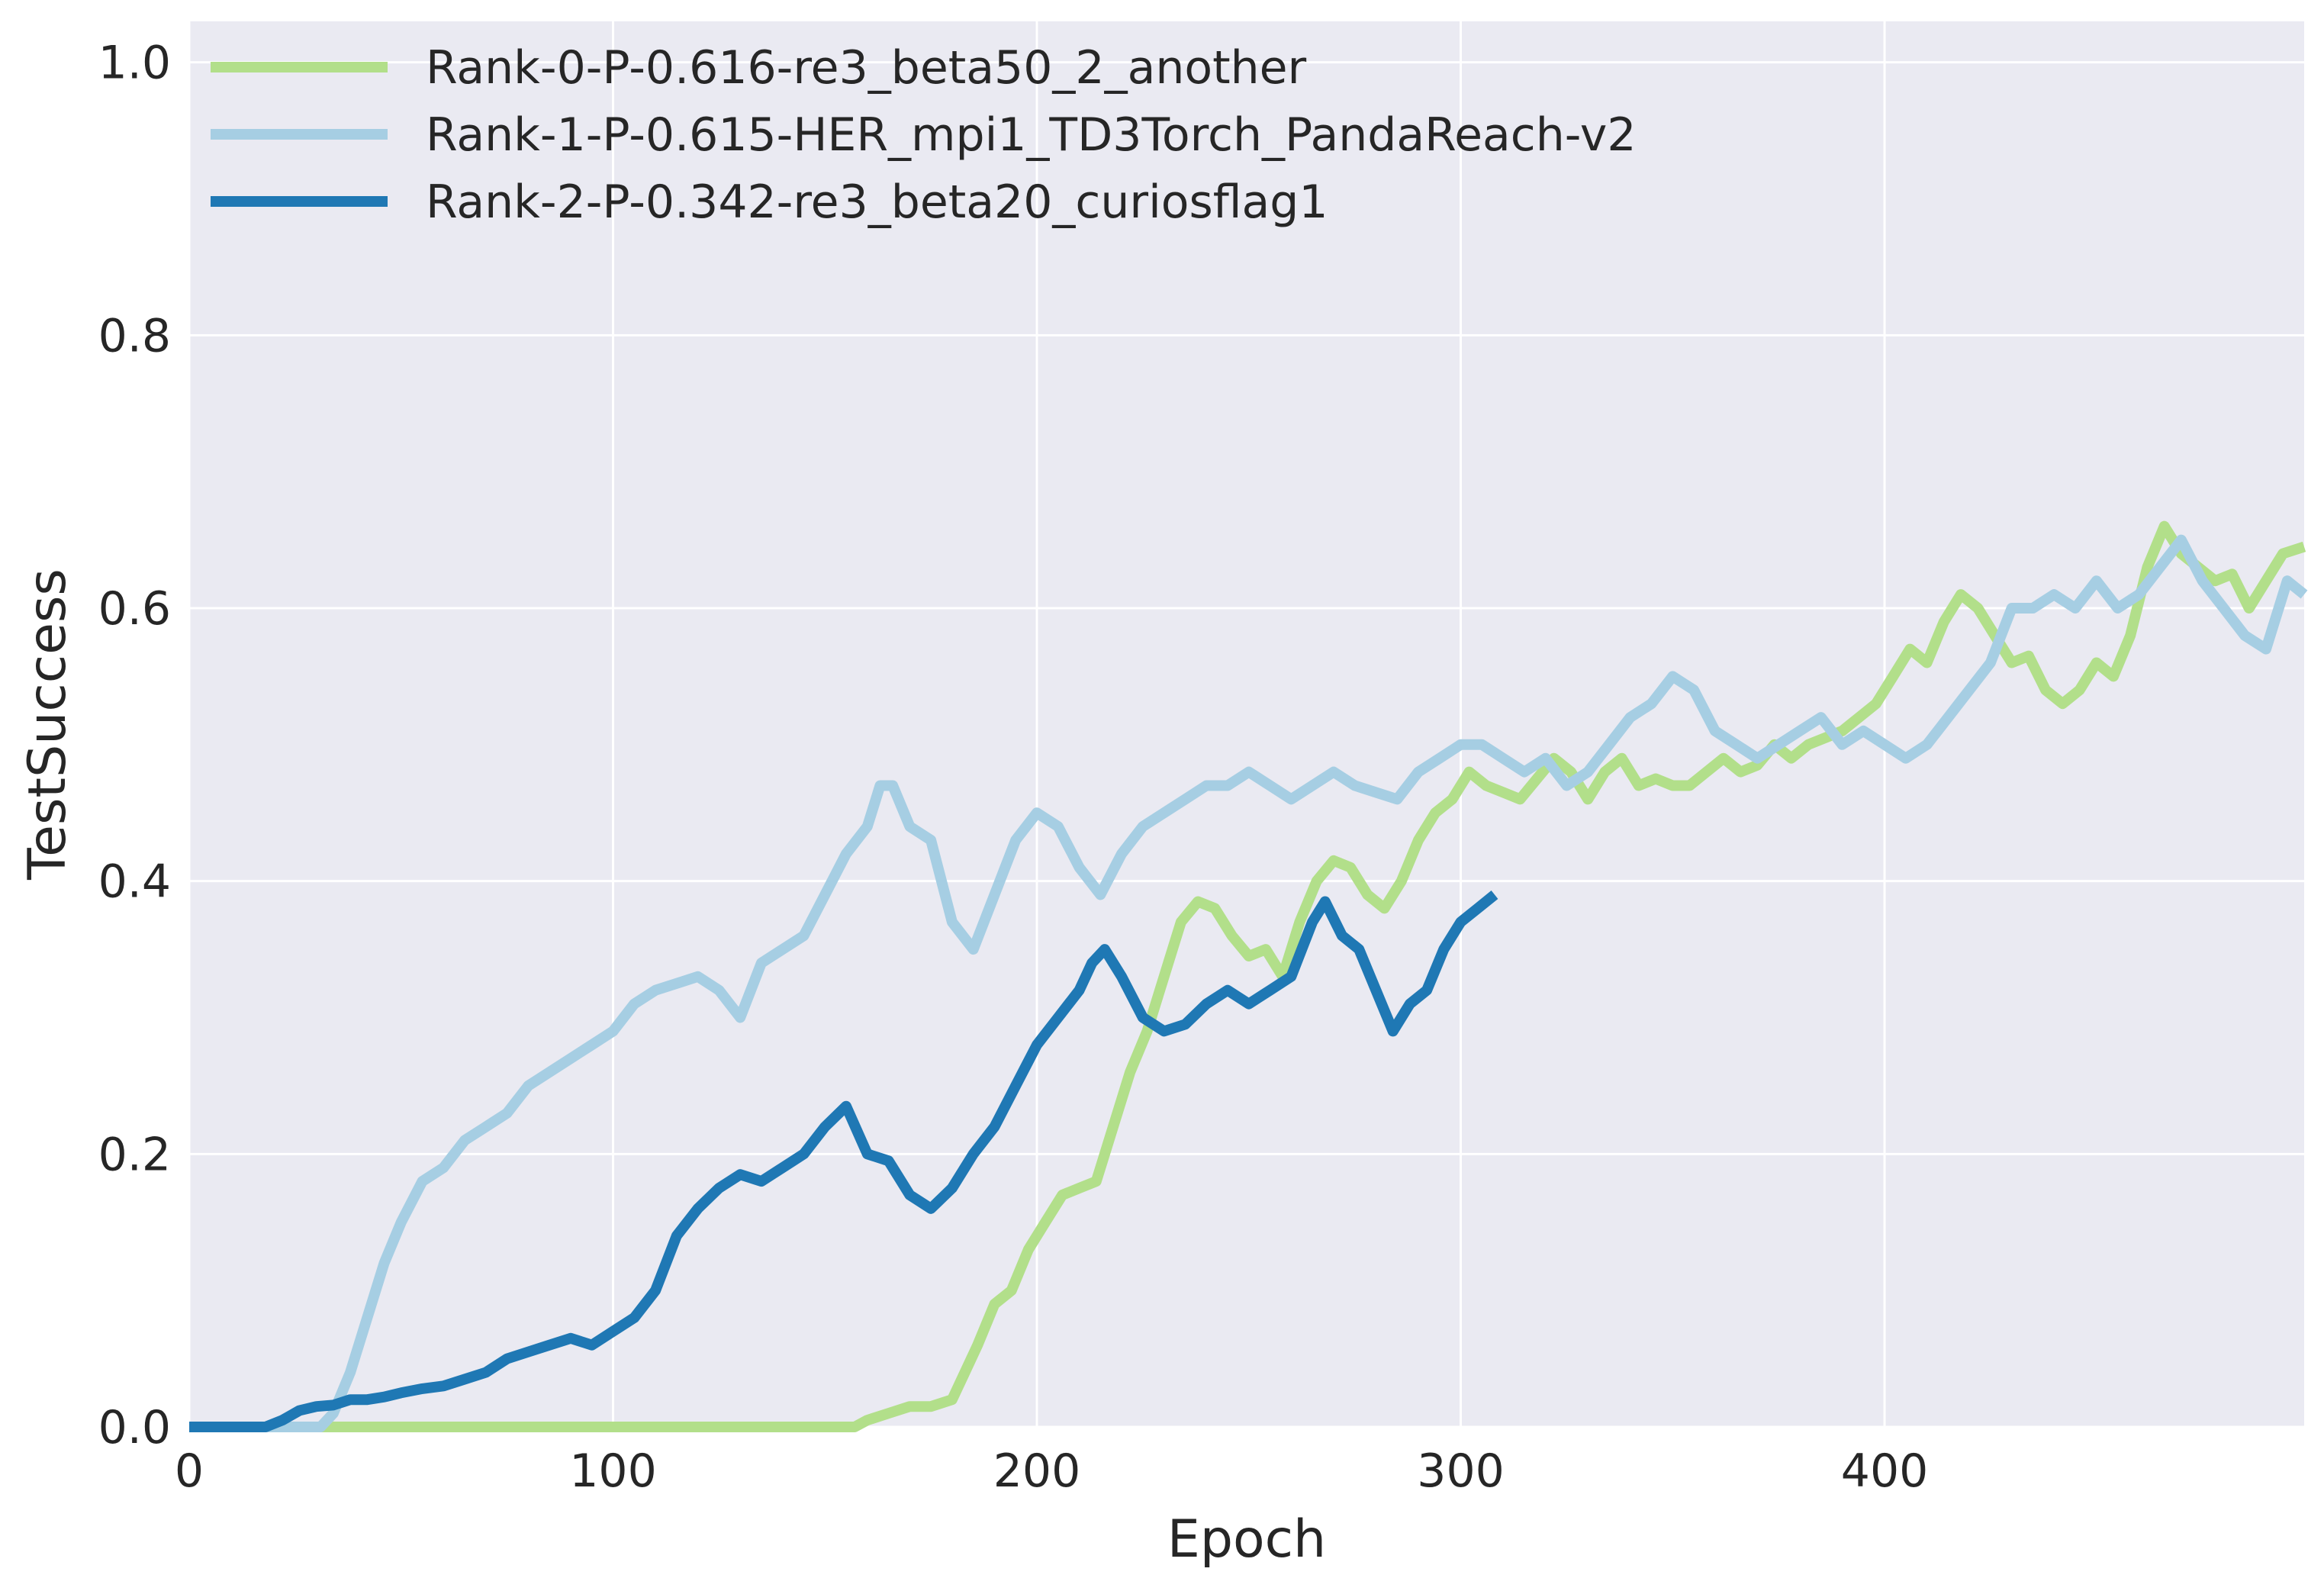 The width and height of the screenshot is (2324, 1591). I want to click on y-tick-label: 0.0, so click(134, 1427).